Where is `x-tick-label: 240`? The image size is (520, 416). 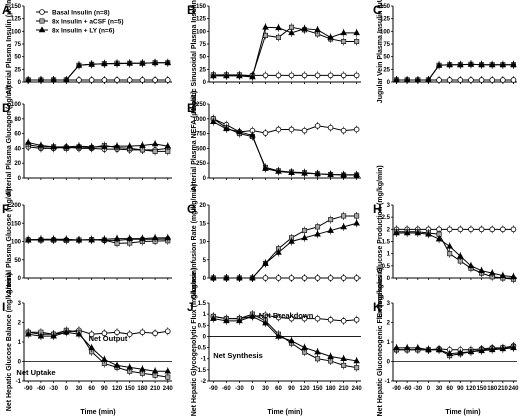
x-tick-label: 240 is located at coordinates (357, 389).